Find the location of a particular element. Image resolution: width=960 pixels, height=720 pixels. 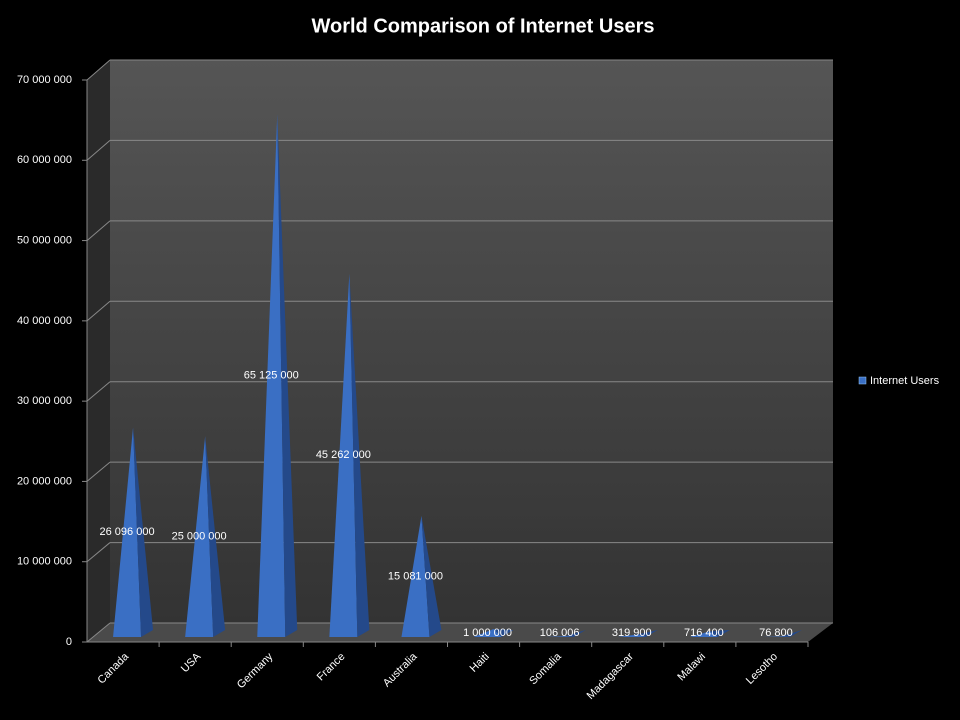

data-label: 65 125 000 is located at coordinates (271, 375).